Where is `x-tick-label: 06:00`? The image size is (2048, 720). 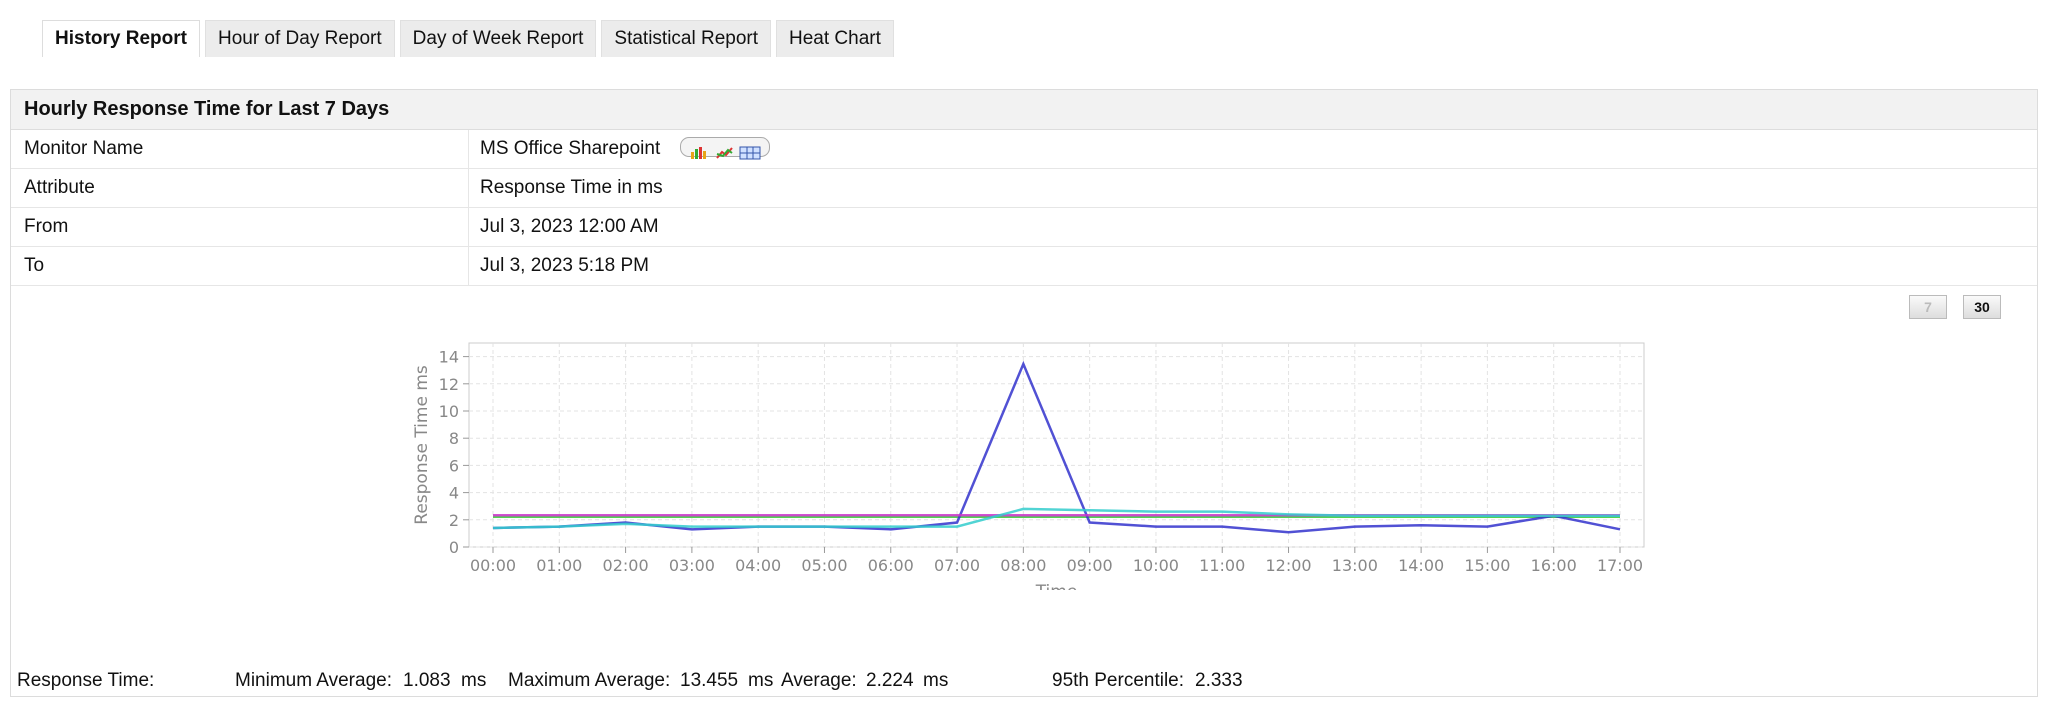 x-tick-label: 06:00 is located at coordinates (891, 565).